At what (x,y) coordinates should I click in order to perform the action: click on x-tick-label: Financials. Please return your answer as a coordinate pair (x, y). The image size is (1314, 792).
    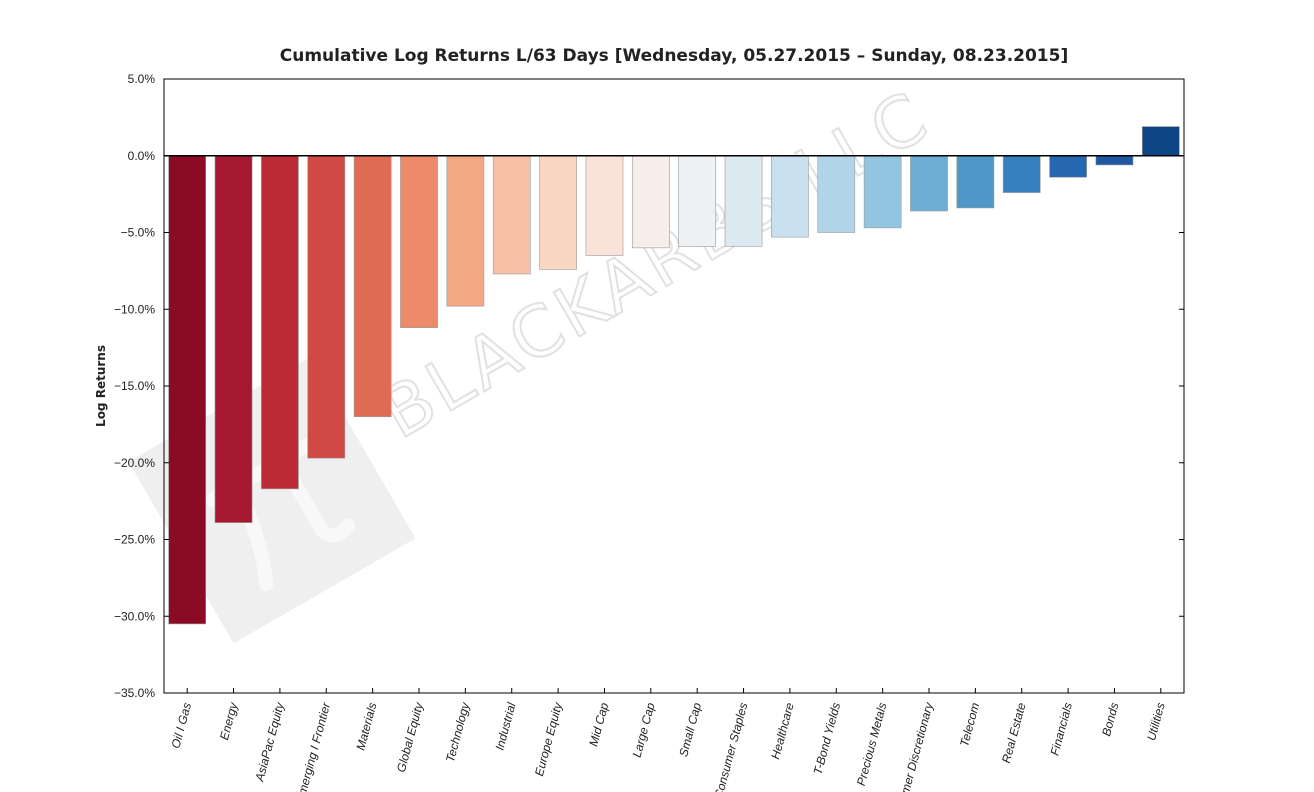
    Looking at the image, I should click on (1061, 729).